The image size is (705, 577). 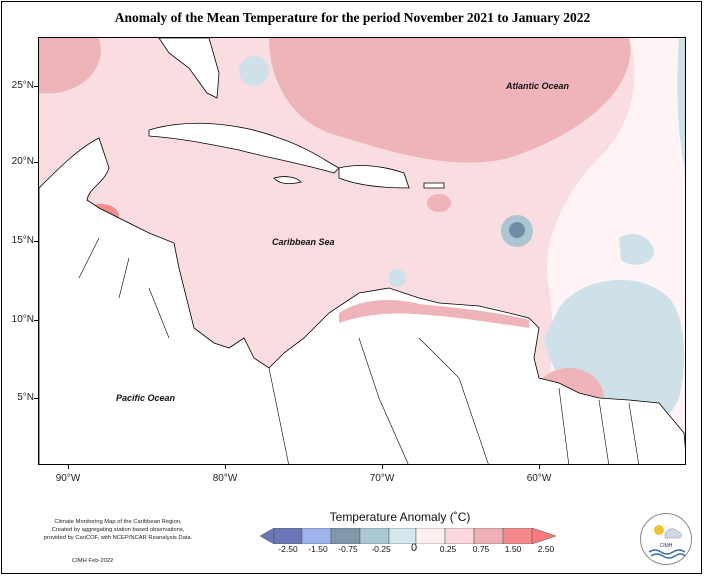 What do you see at coordinates (673, 533) in the screenshot?
I see `cloud-icon` at bounding box center [673, 533].